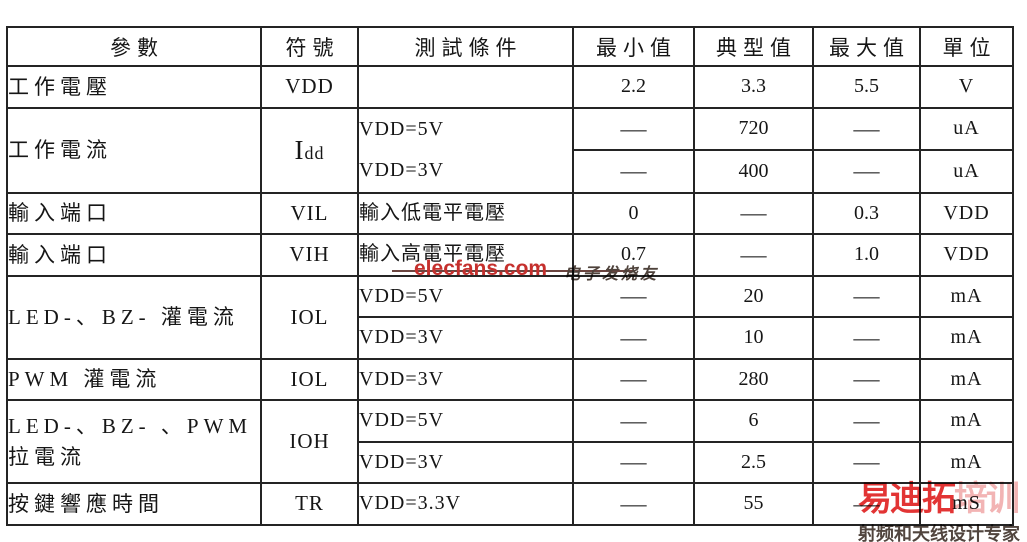 The image size is (1027, 542). I want to click on table-row: PWM 灌電流 IOL VDD=3V —280— mA, so click(510, 379).